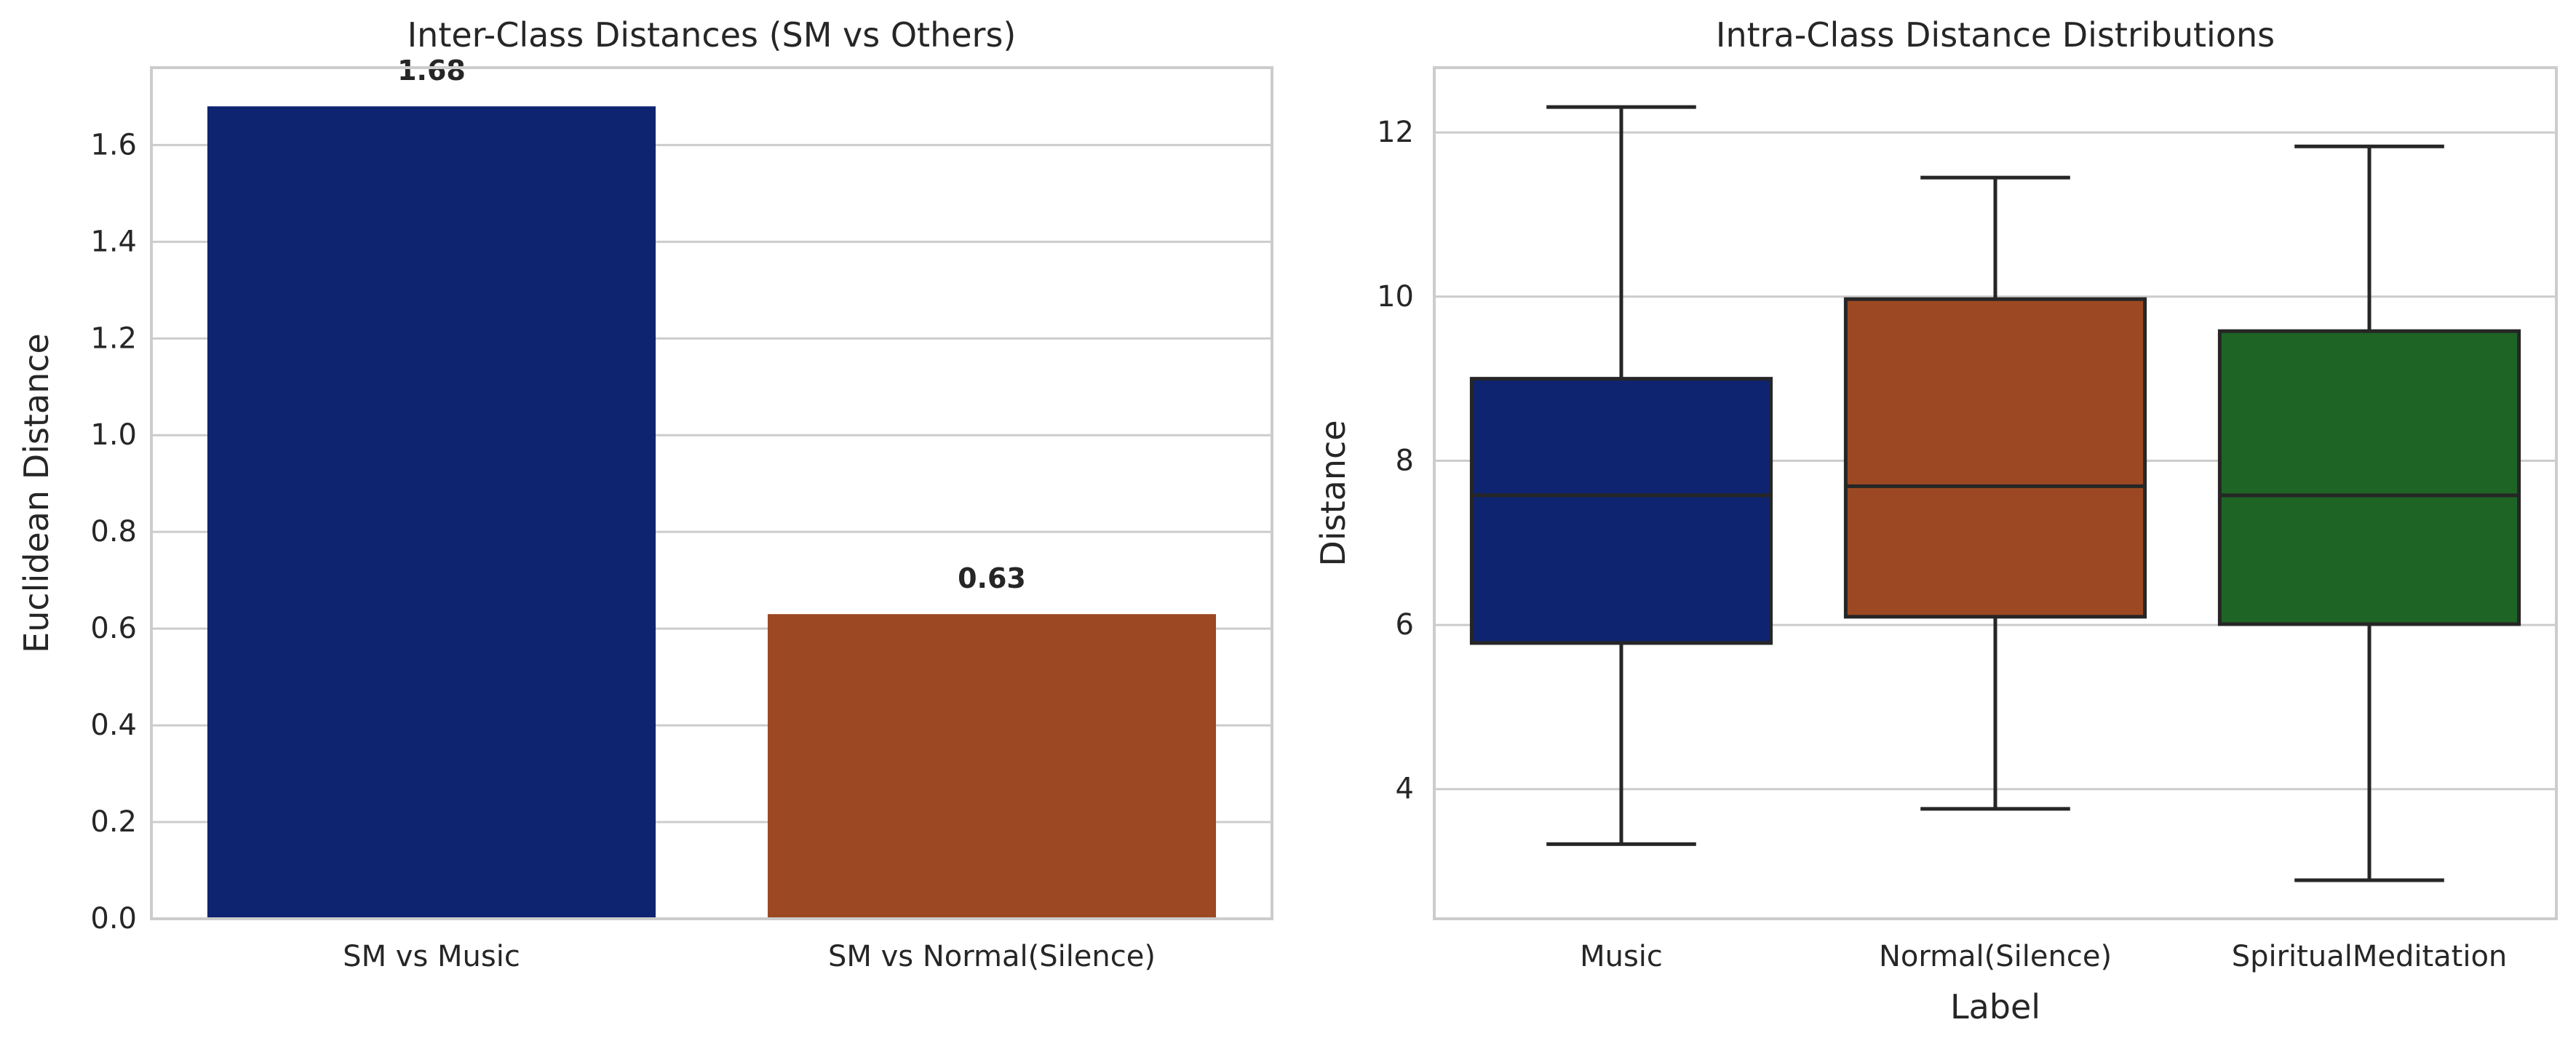  Describe the element at coordinates (992, 578) in the screenshot. I see `bar-value-label: 0.63` at that location.